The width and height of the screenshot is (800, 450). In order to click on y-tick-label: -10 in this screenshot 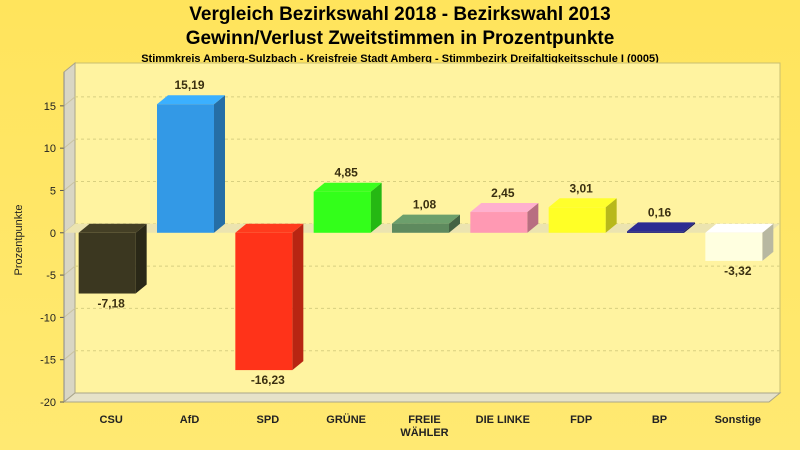, I will do `click(48, 318)`.